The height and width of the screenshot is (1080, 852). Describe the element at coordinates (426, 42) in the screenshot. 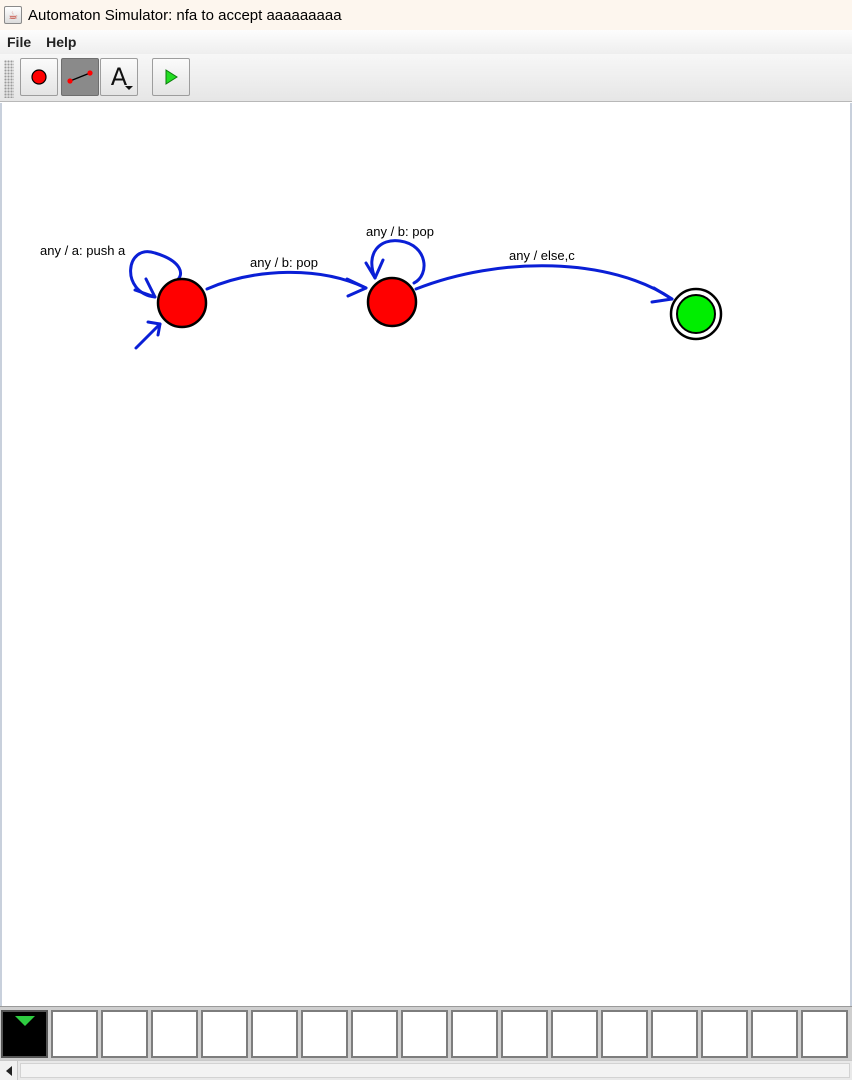

I see `menu-bar: File Help` at that location.